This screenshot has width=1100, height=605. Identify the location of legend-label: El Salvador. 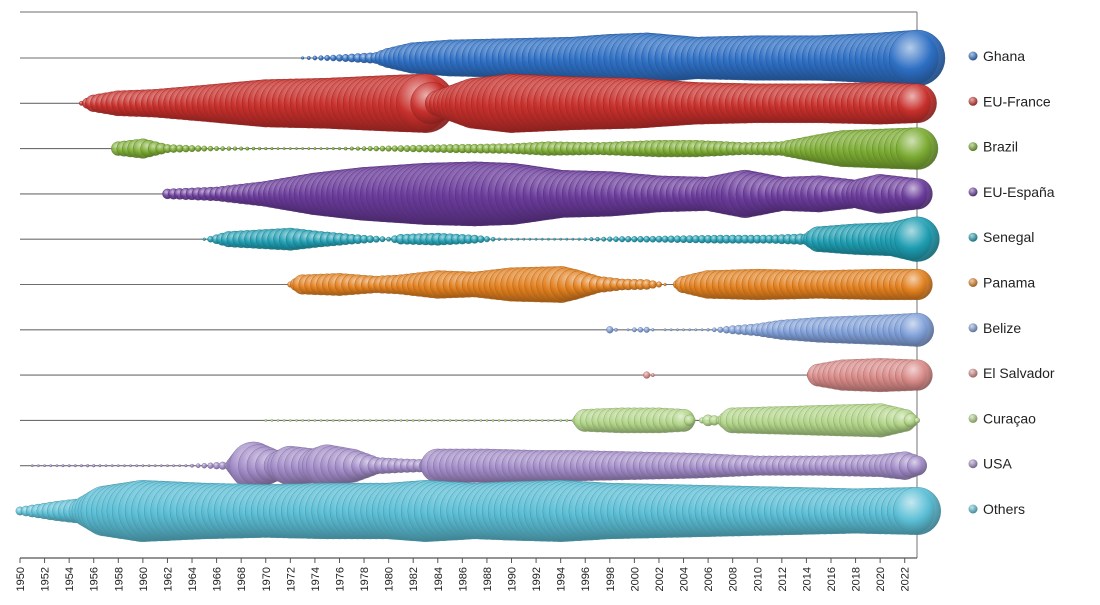
(1019, 373).